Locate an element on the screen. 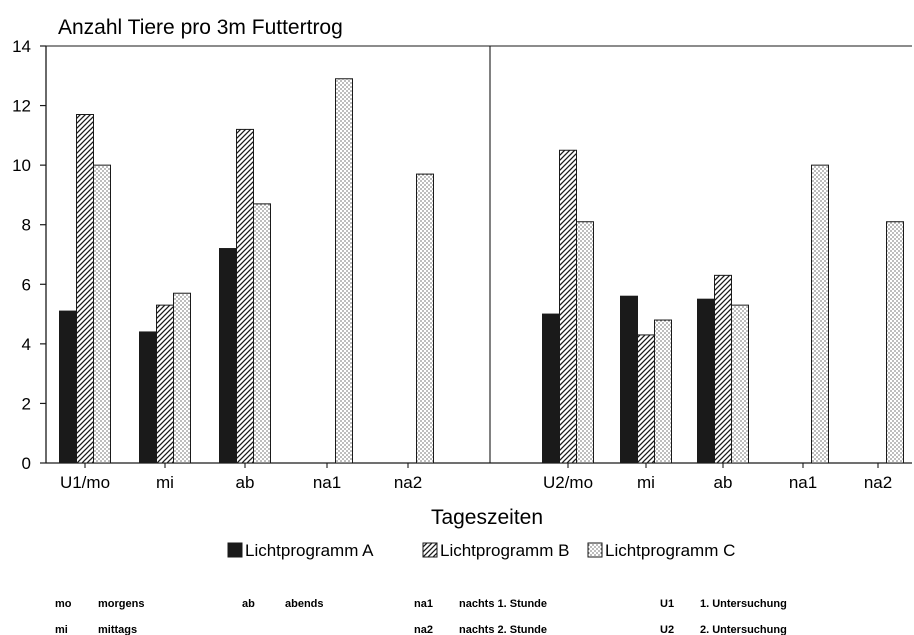 Image resolution: width=914 pixels, height=635 pixels. x-axis-label: Tageszeiten is located at coordinates (487, 517).